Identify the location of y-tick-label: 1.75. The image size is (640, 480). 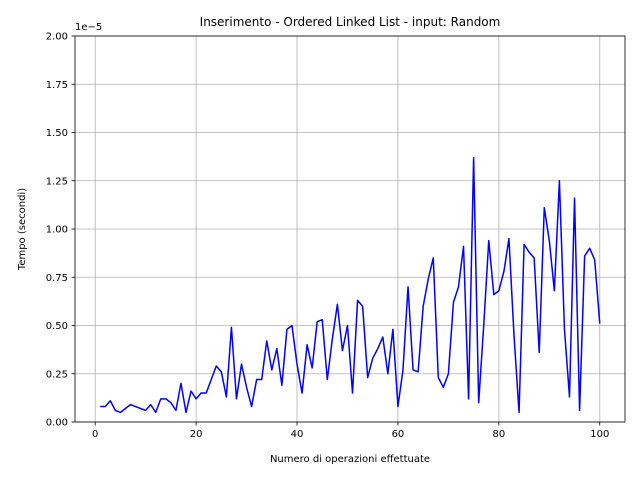
(57, 85).